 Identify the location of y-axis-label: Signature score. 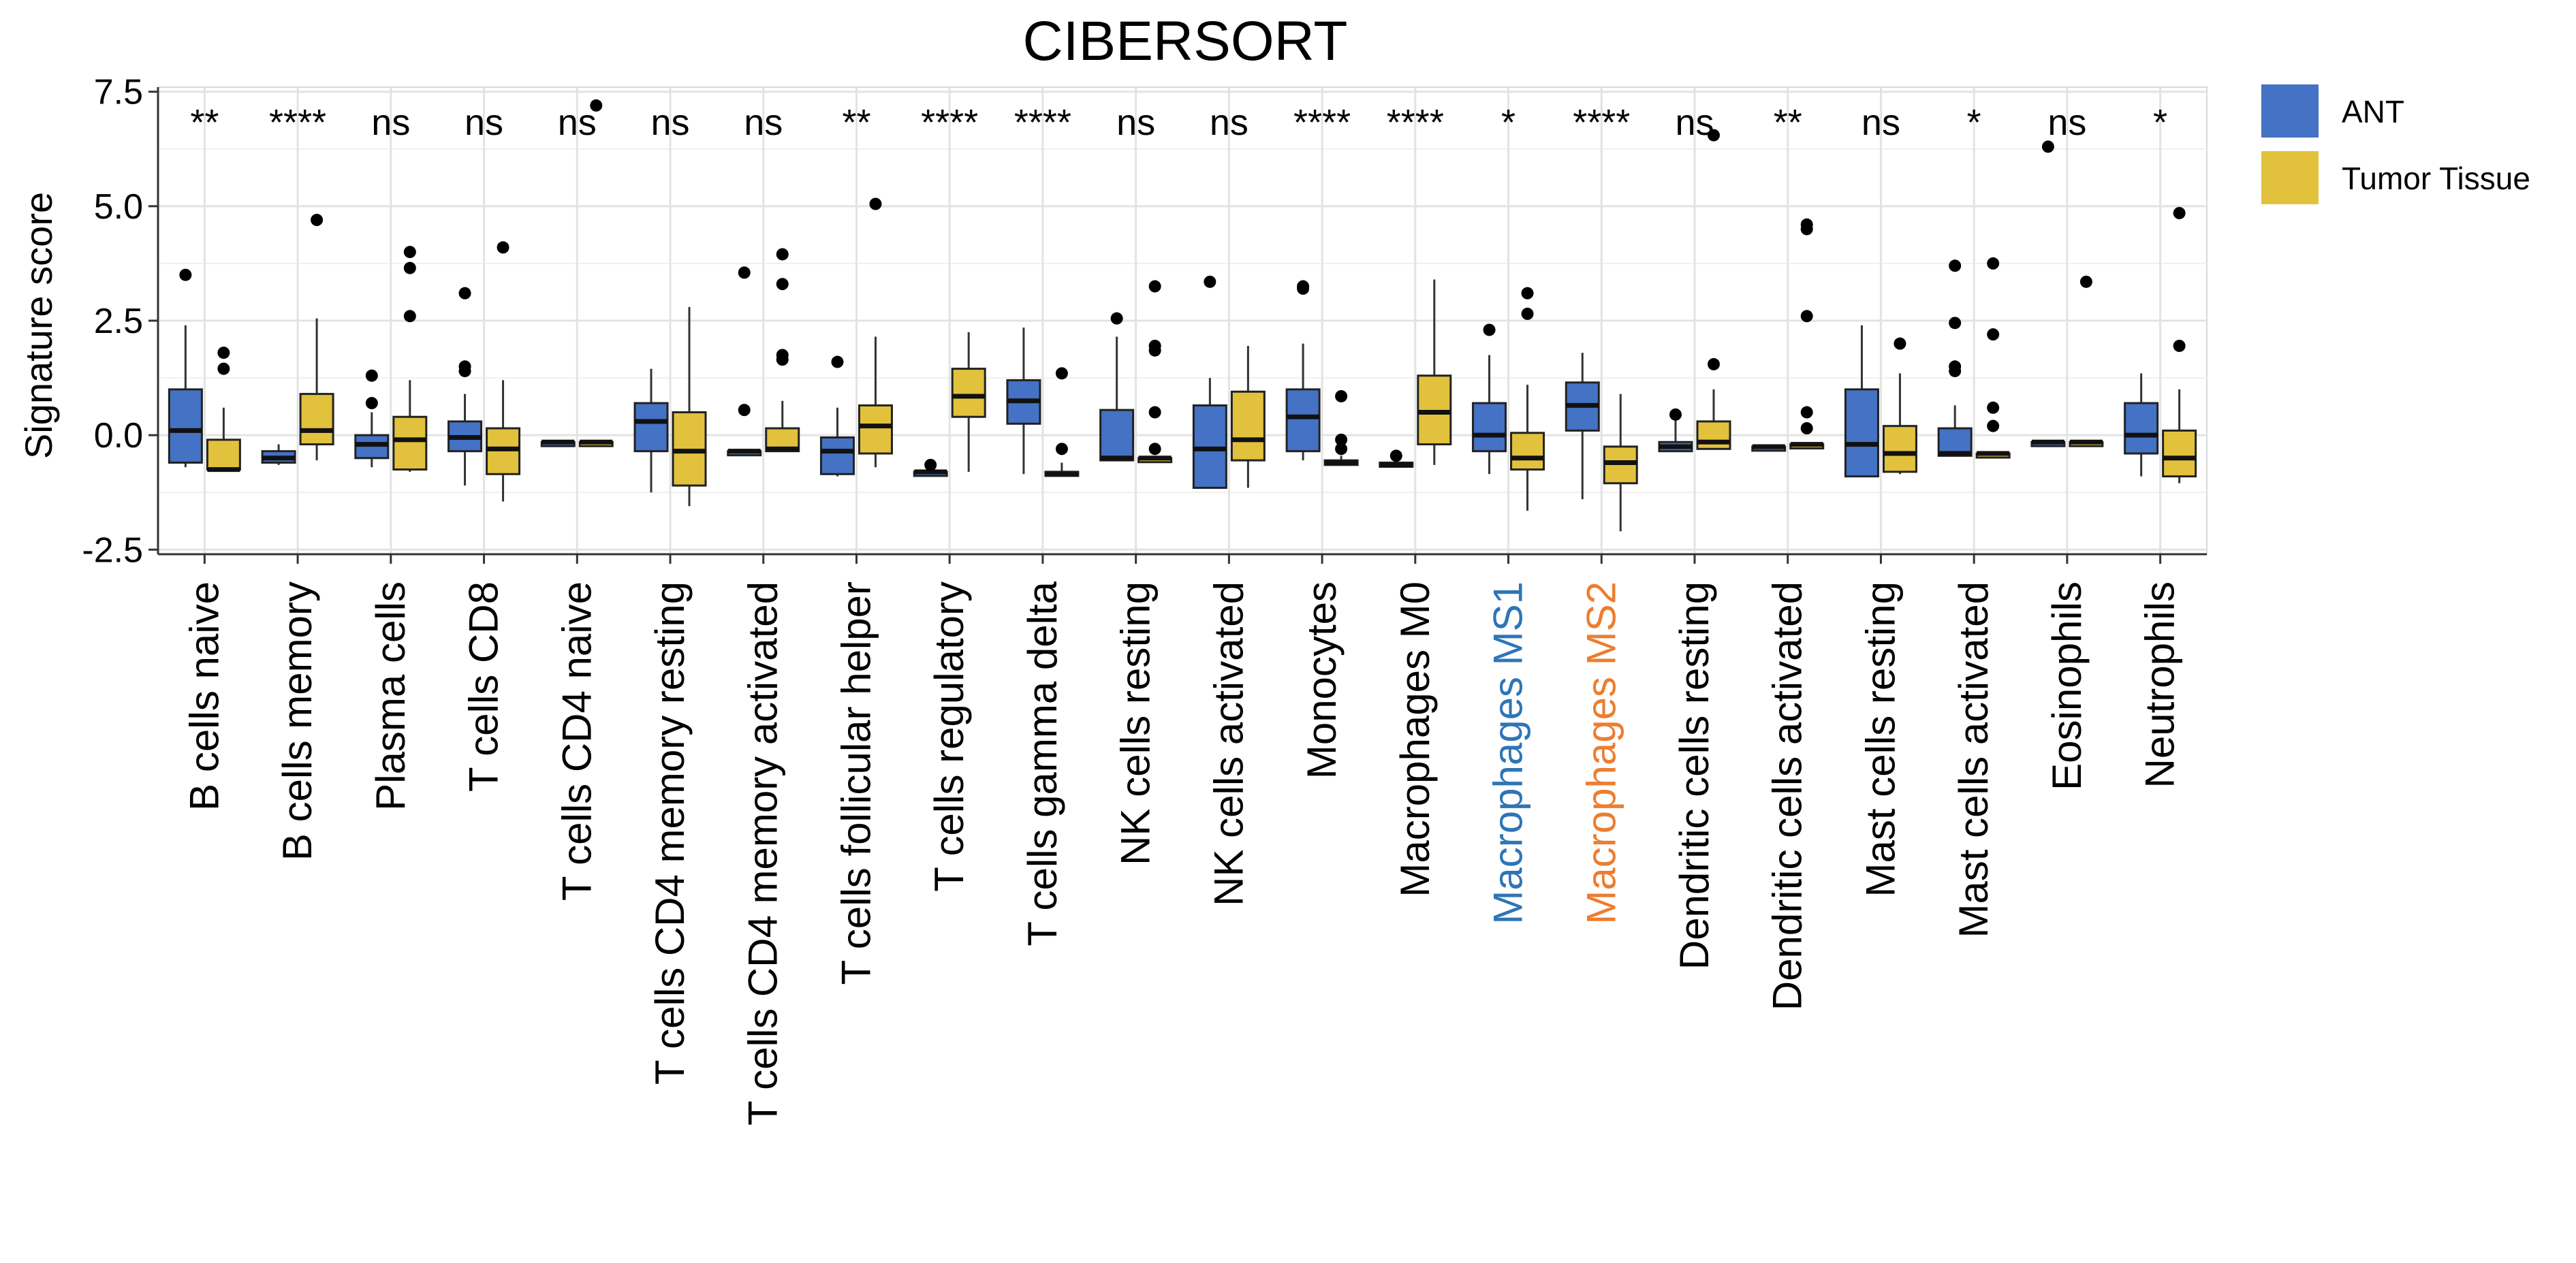
(38, 325).